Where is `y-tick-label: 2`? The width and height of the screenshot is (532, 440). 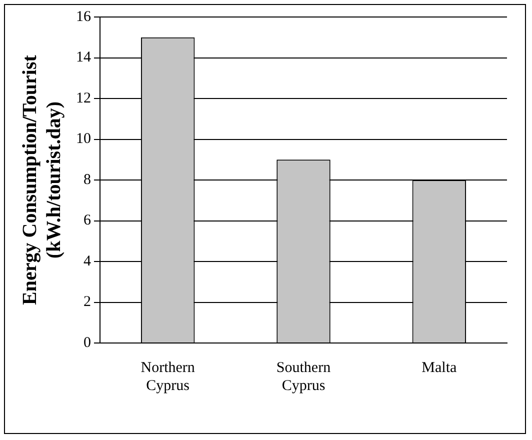
y-tick-label: 2 is located at coordinates (87, 302).